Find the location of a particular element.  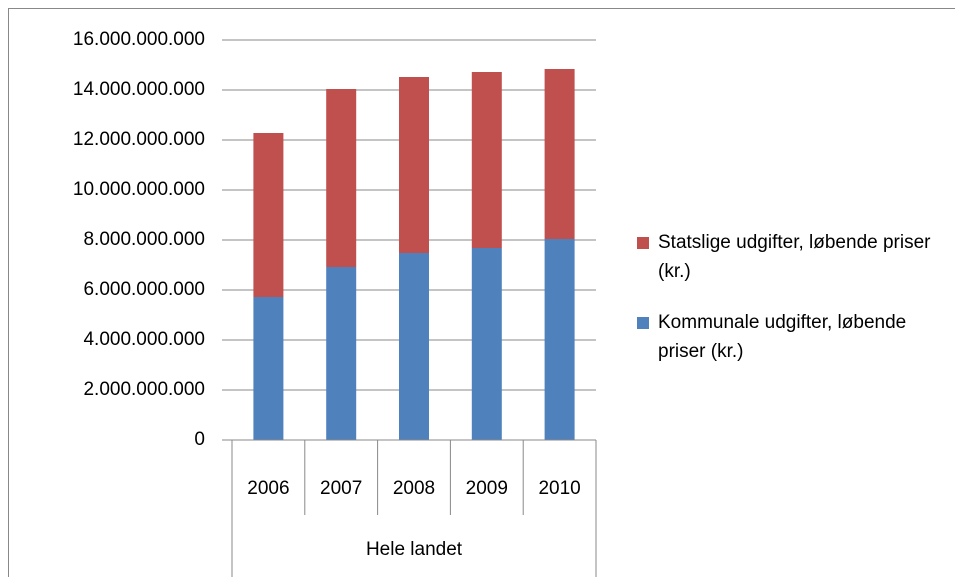

y-tick-label: 10.000.000.000 is located at coordinates (139, 189).